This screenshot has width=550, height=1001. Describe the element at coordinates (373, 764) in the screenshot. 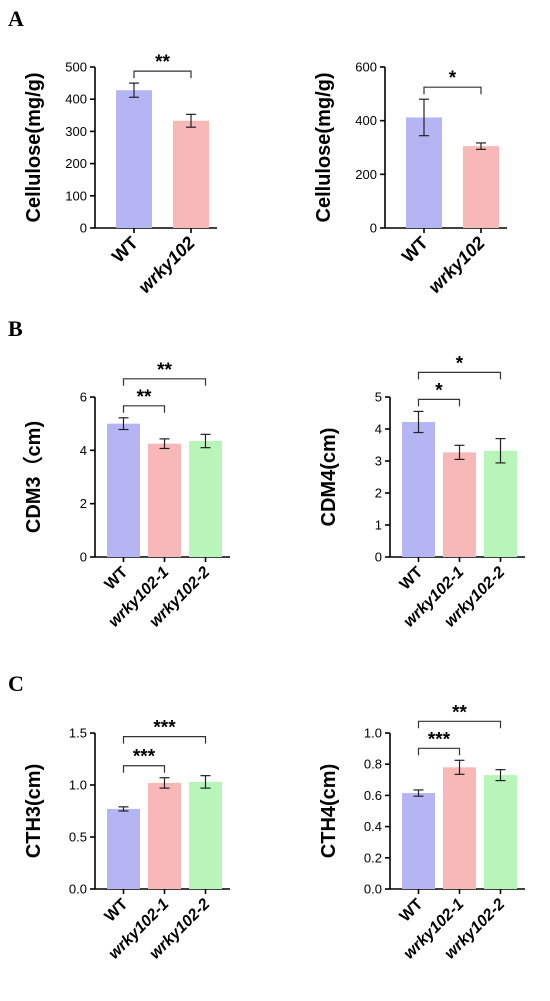

I see `y-tick-label: 0.8` at that location.